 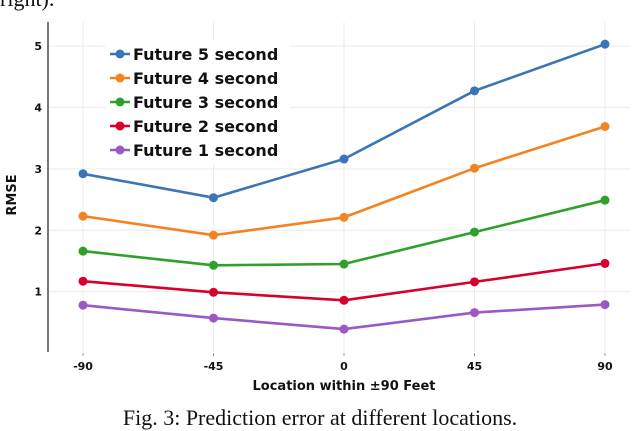 I want to click on x-tick-label: 90, so click(x=605, y=366).